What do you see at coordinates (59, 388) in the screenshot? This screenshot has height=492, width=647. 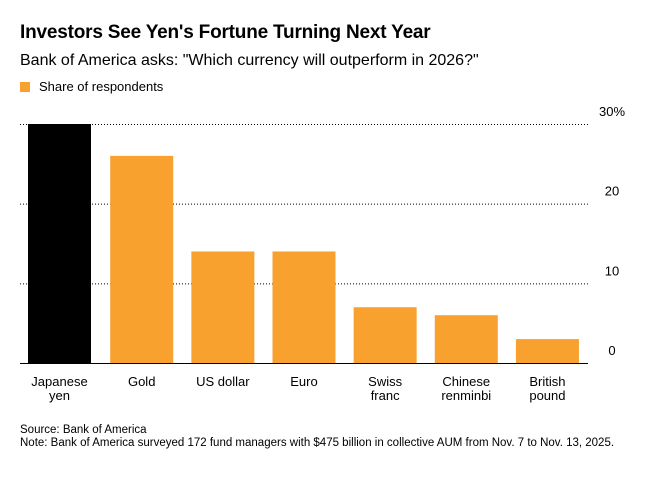 I see `x-tick-label: Japanese yen` at bounding box center [59, 388].